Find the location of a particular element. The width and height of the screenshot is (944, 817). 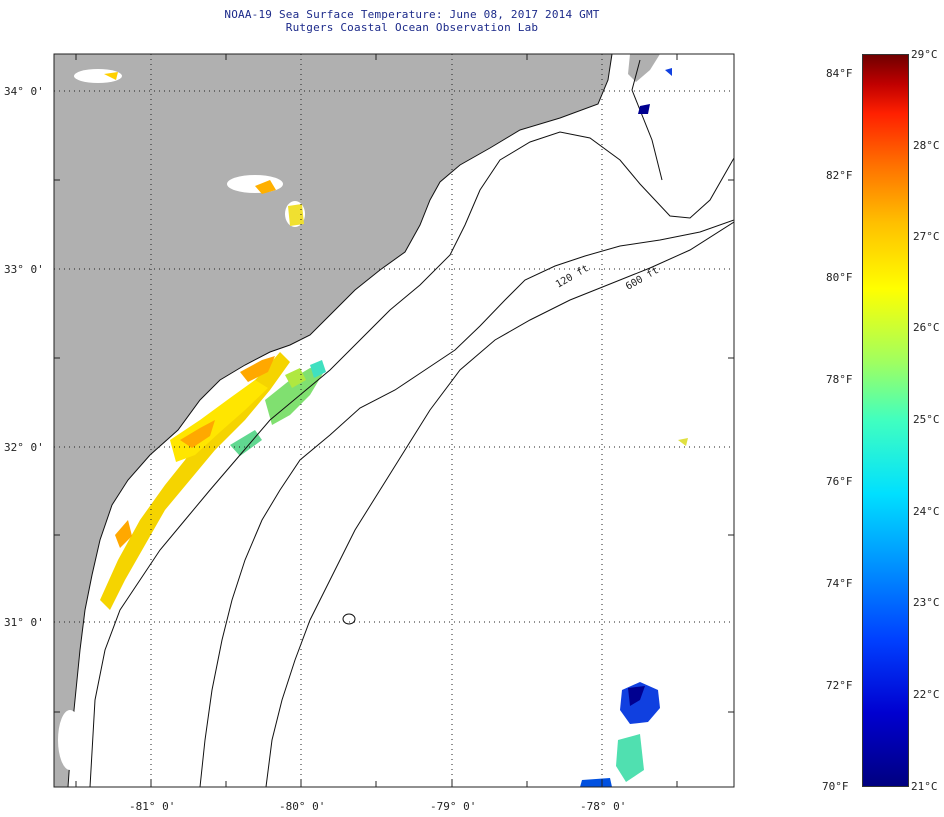

colorbar-f-70: 70°F is located at coordinates (835, 786).